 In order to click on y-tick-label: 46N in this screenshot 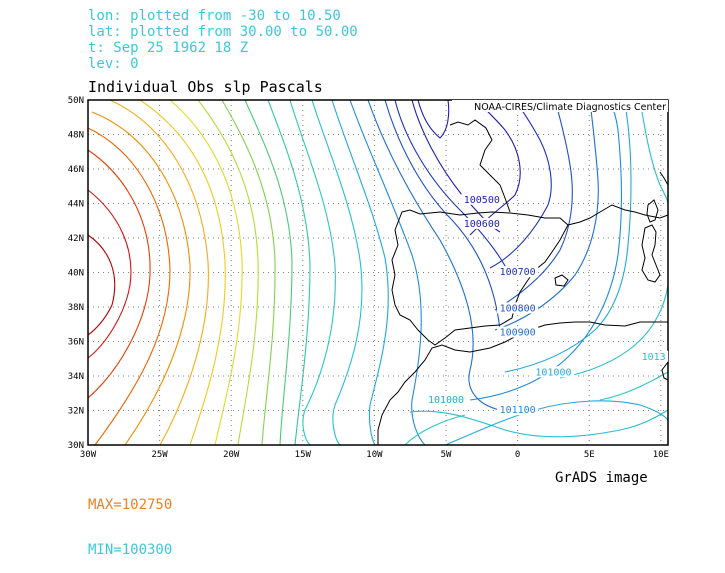, I will do `click(76, 170)`.